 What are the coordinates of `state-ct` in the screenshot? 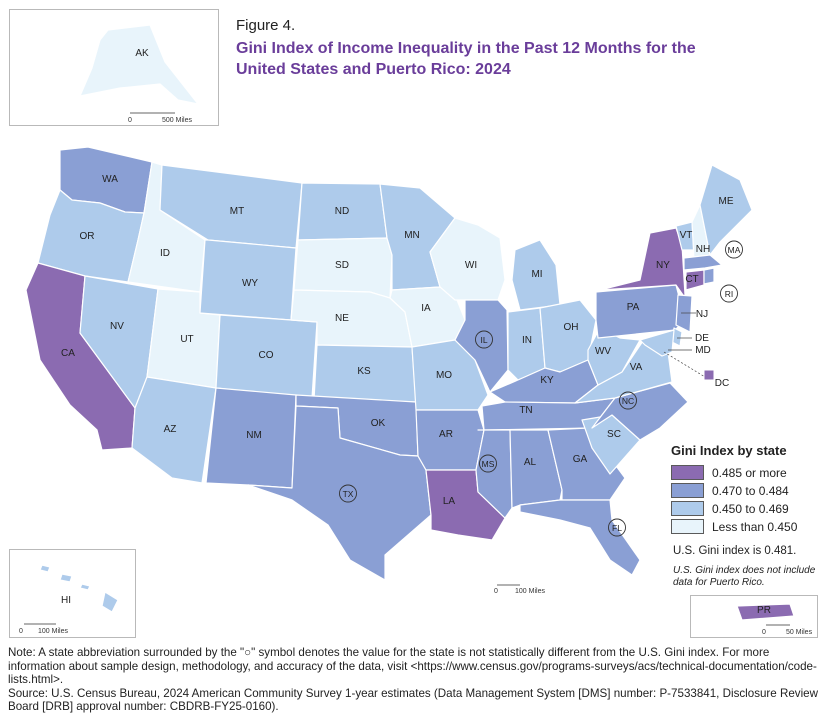 It's located at (695, 280).